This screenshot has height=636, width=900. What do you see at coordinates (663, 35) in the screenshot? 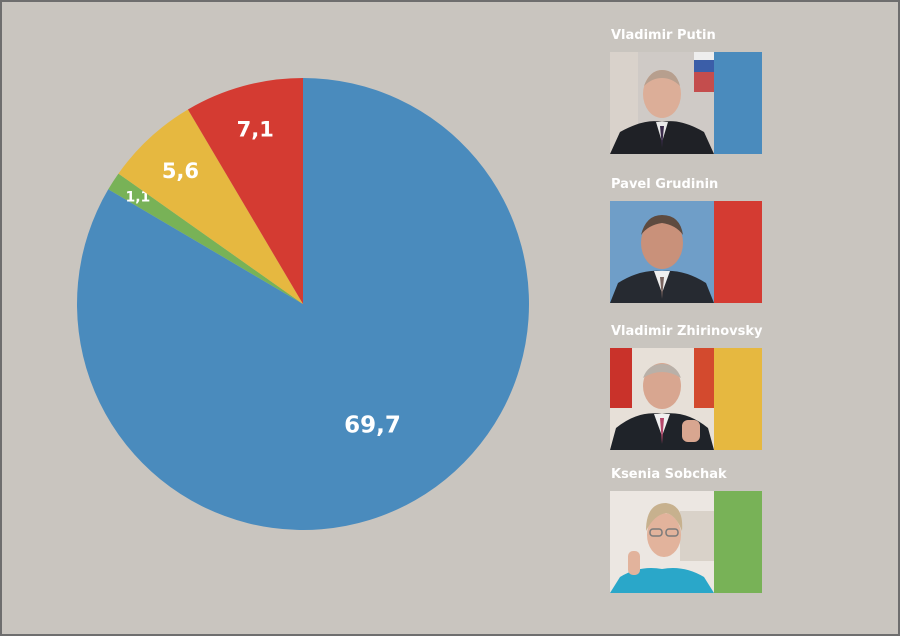
I see `legend-name: Vladimir Putin` at bounding box center [663, 35].